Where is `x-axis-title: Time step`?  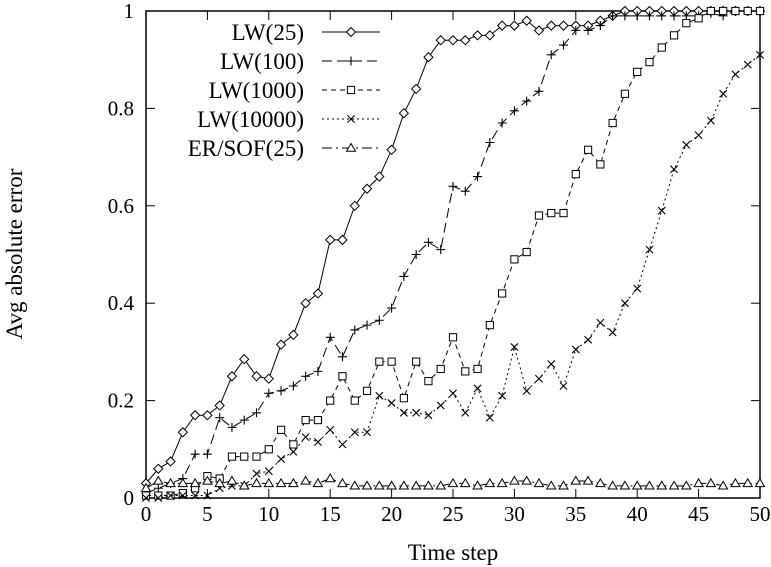
x-axis-title: Time step is located at coordinates (453, 552).